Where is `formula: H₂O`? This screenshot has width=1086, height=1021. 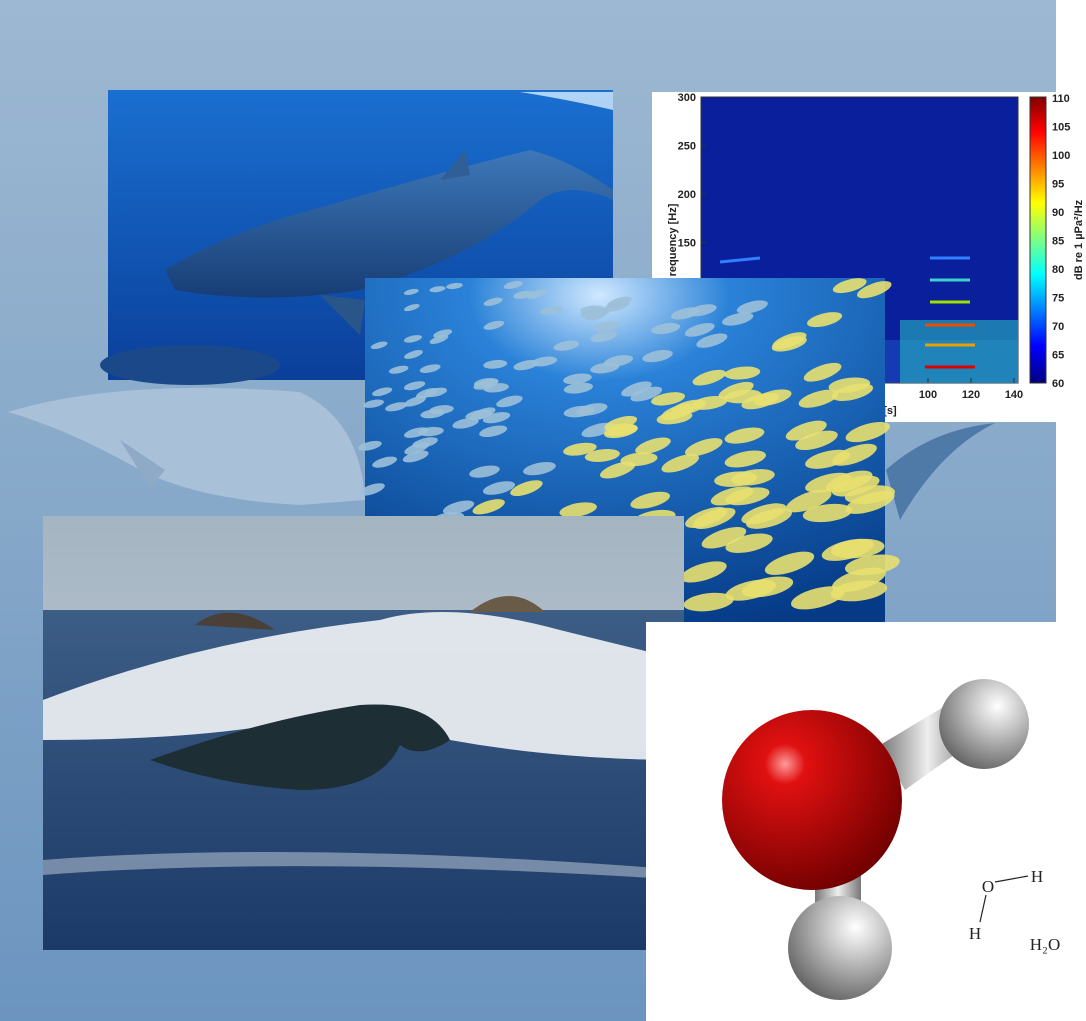
formula: H₂O is located at coordinates (1045, 944).